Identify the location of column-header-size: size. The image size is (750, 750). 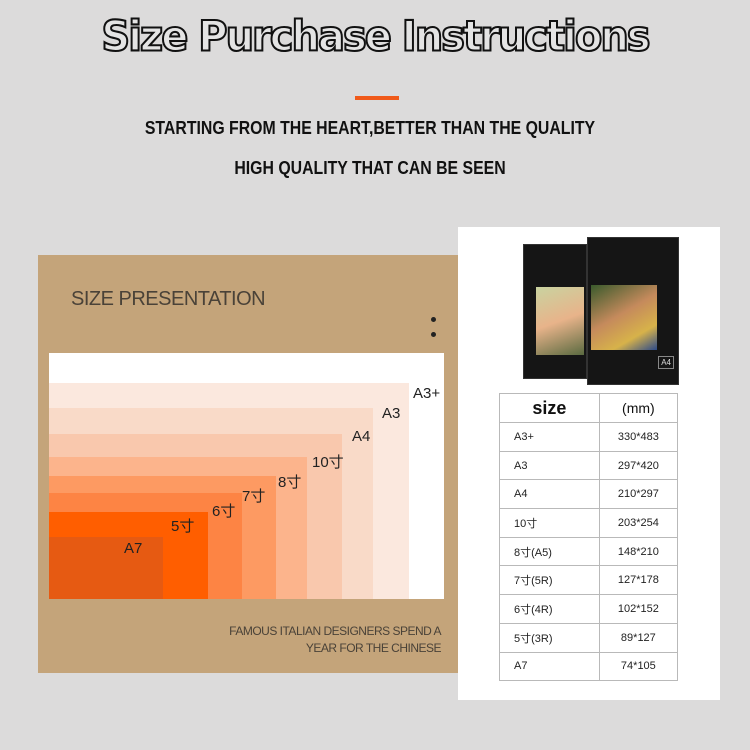
(549, 408).